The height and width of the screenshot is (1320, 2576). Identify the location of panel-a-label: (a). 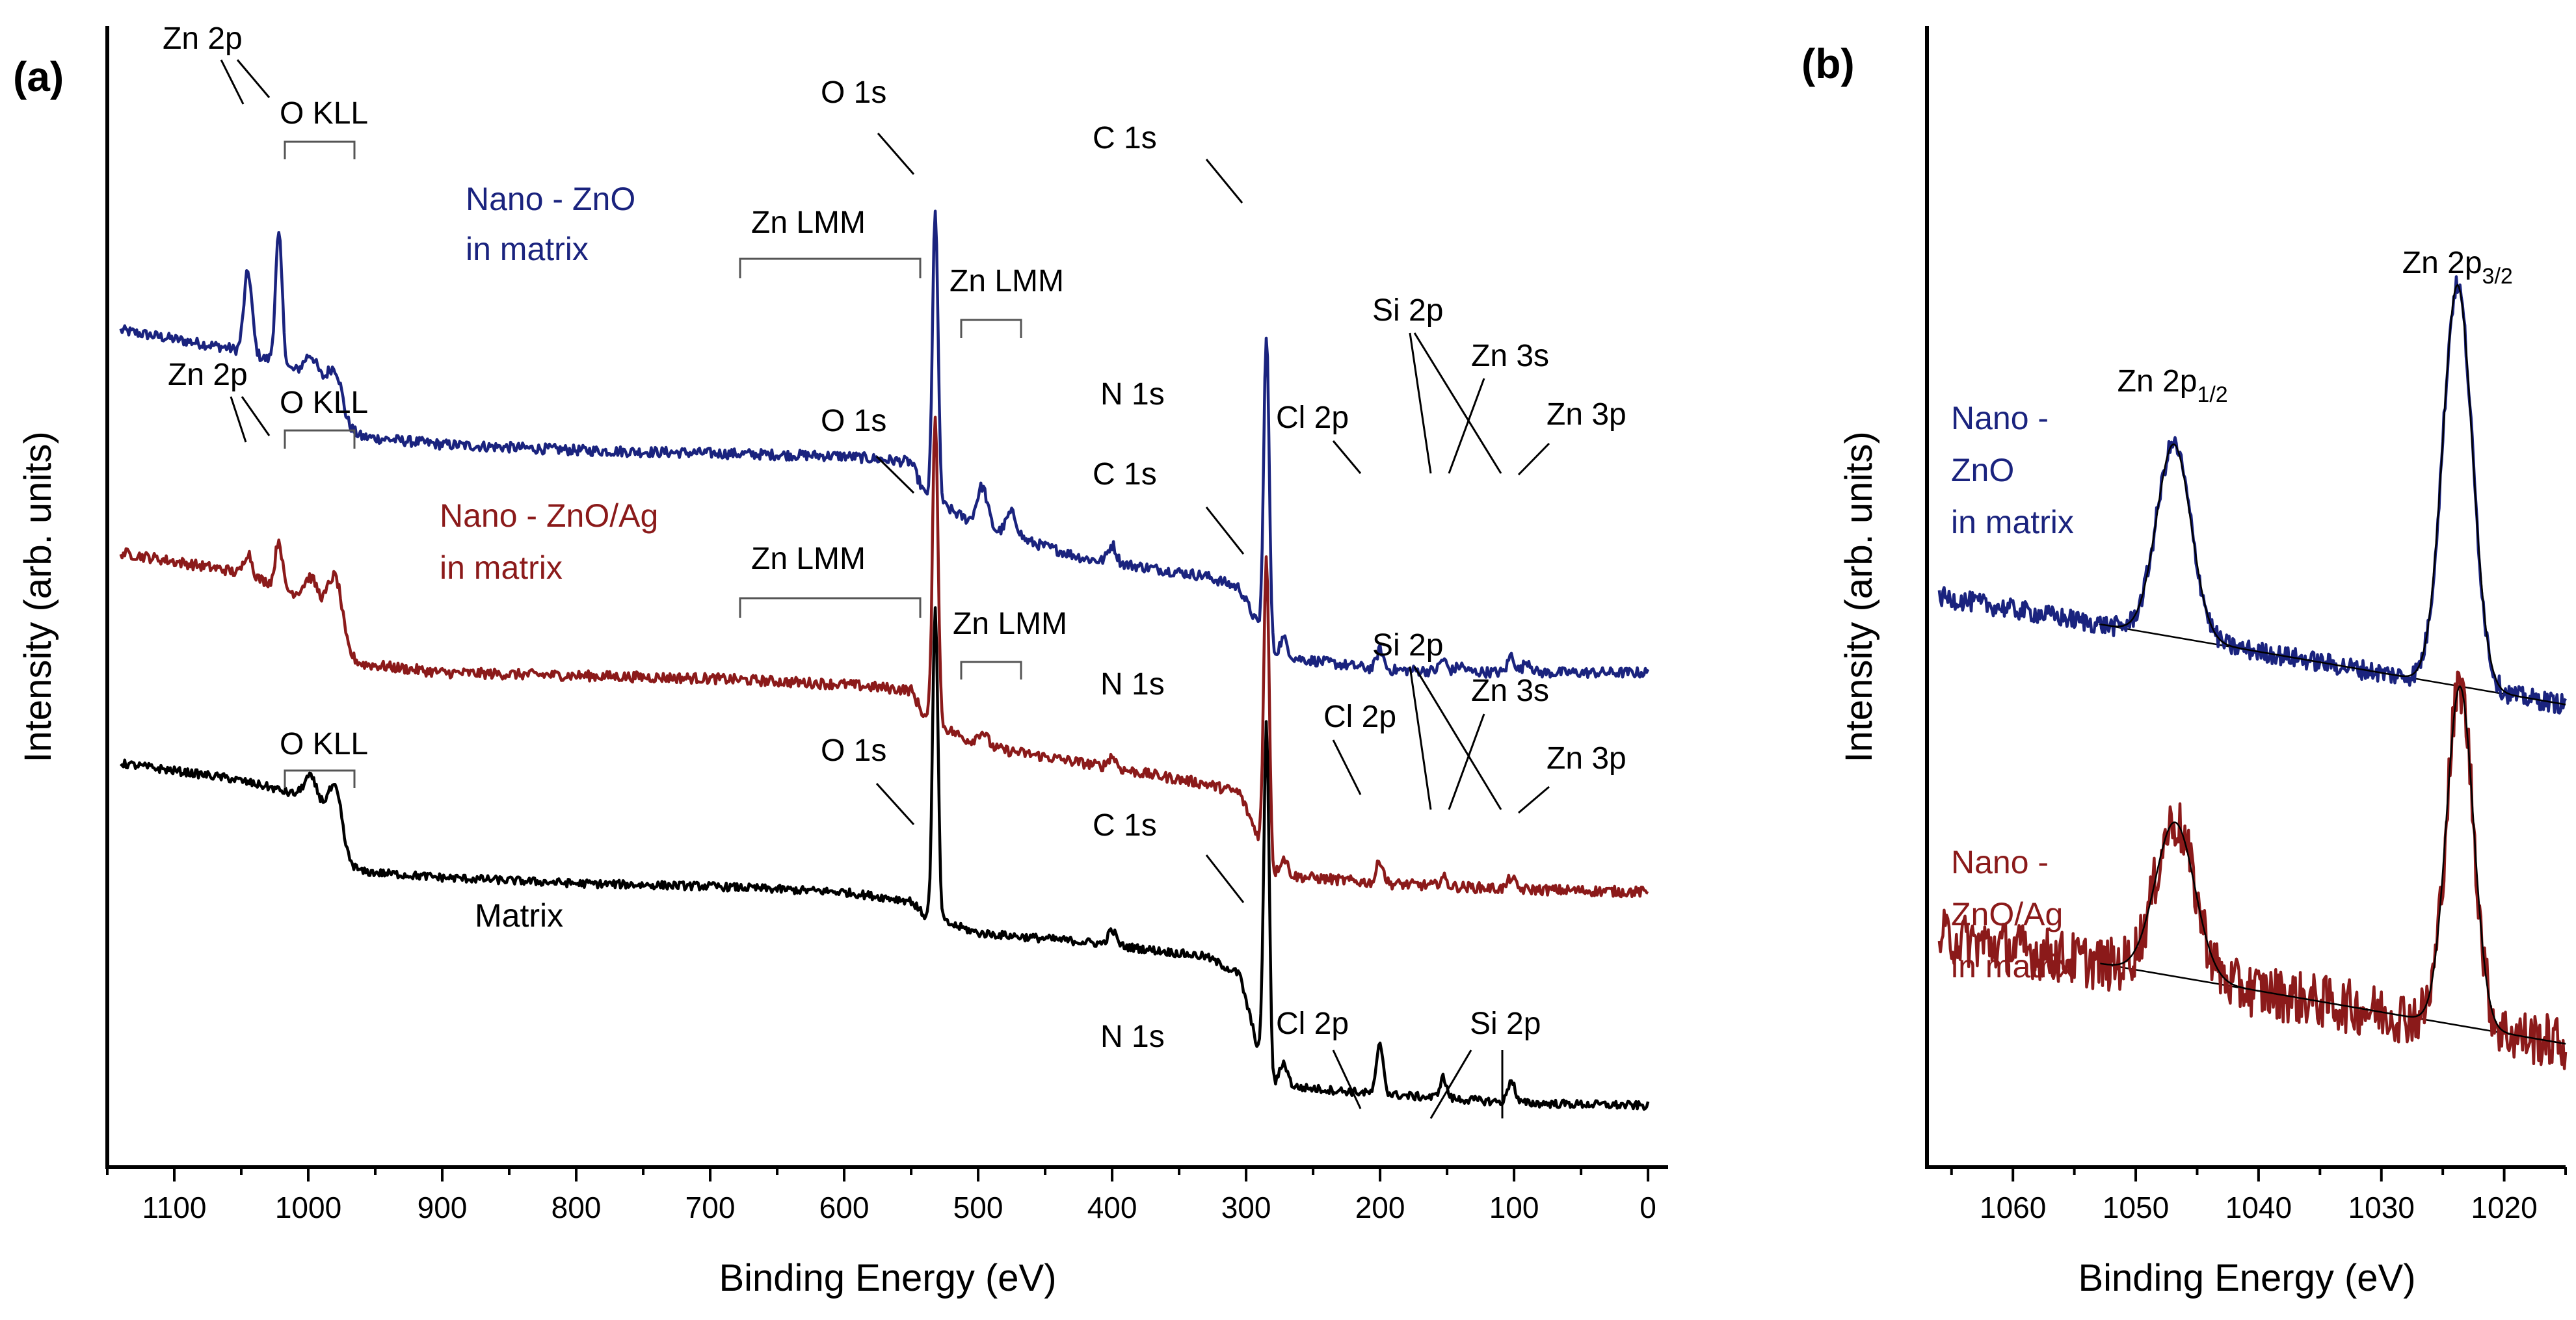
(38, 76).